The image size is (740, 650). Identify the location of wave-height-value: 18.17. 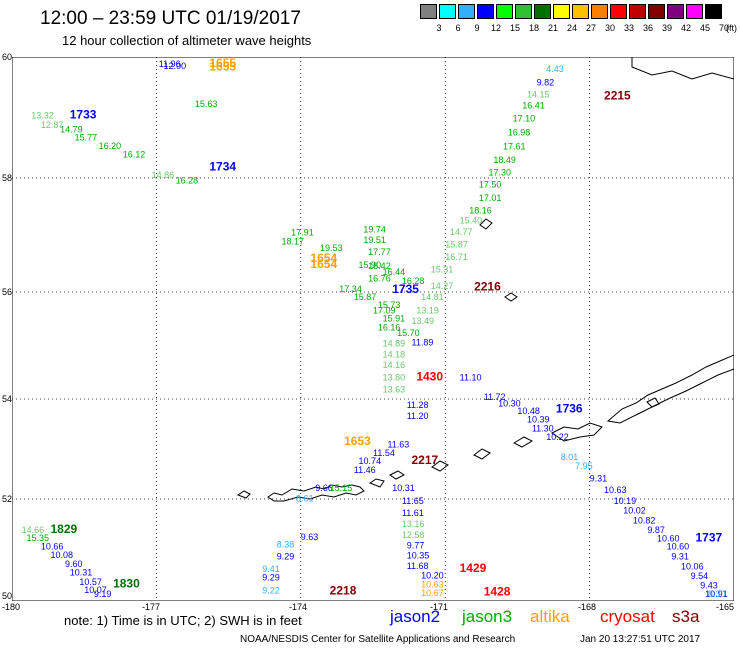
(293, 242).